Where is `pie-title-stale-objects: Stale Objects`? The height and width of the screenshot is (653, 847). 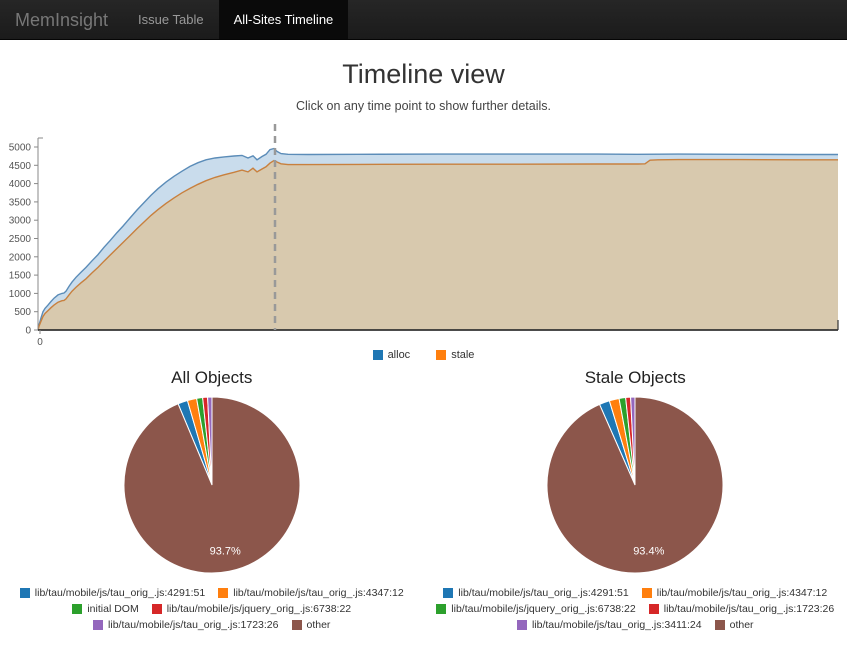
pie-title-stale-objects: Stale Objects is located at coordinates (635, 377).